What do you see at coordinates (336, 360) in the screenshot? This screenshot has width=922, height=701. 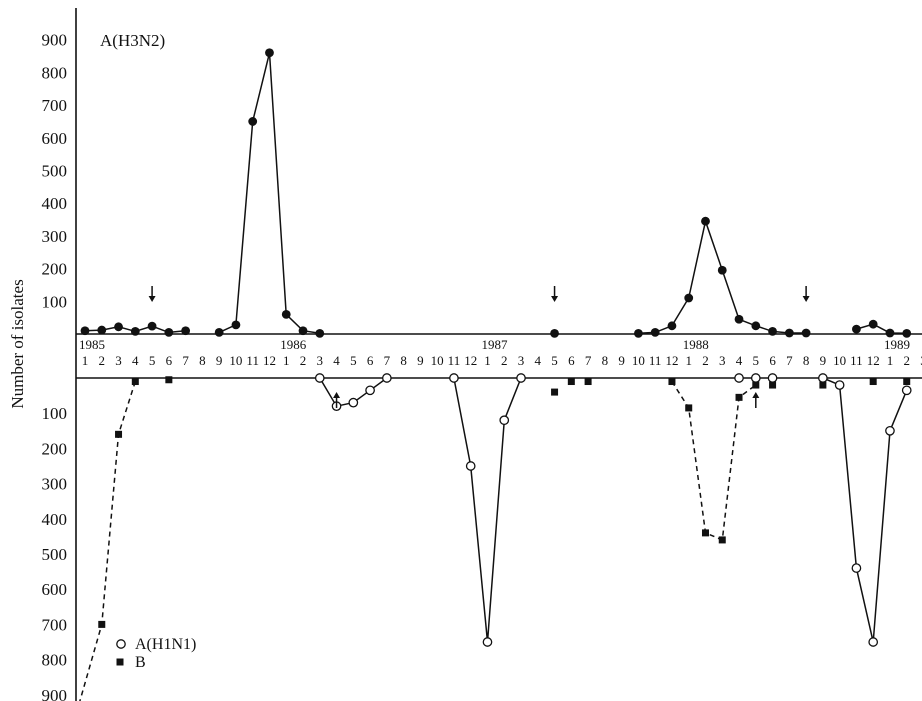 I see `x-month-label: 4` at bounding box center [336, 360].